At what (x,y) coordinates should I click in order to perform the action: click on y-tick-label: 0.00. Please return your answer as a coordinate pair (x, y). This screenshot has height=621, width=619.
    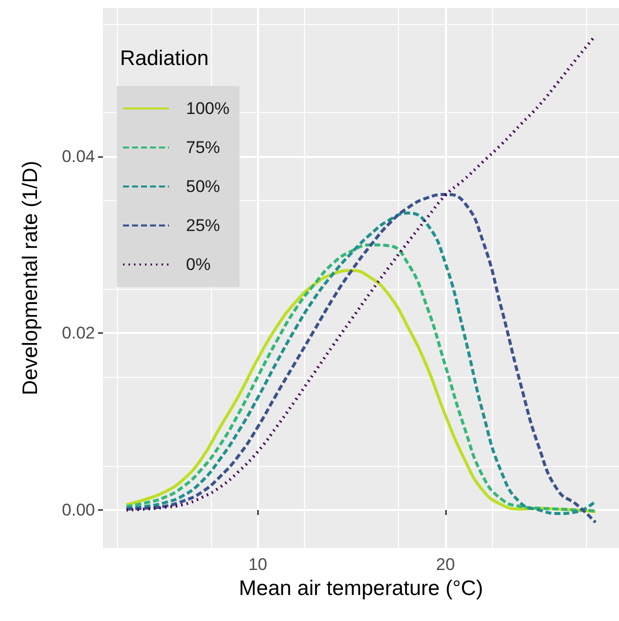
    Looking at the image, I should click on (78, 510).